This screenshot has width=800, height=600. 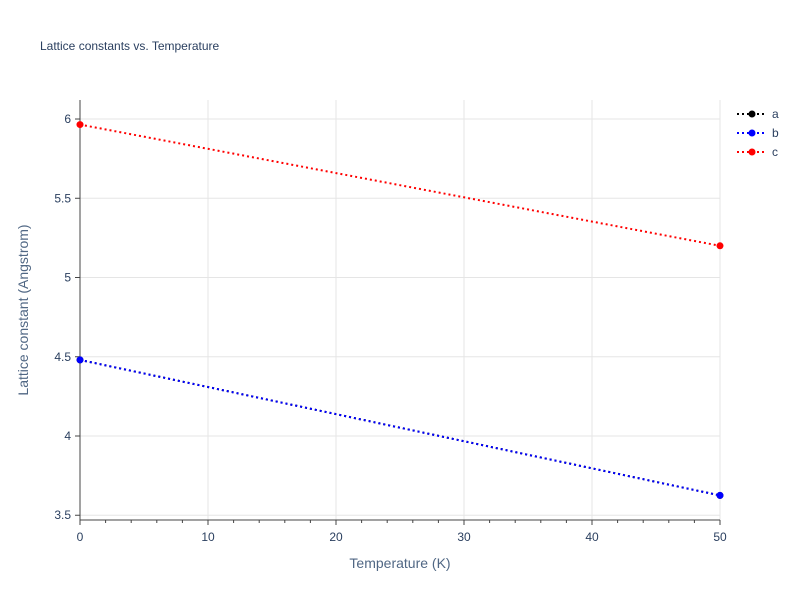 What do you see at coordinates (62, 515) in the screenshot?
I see `y-tick-label: 3.5` at bounding box center [62, 515].